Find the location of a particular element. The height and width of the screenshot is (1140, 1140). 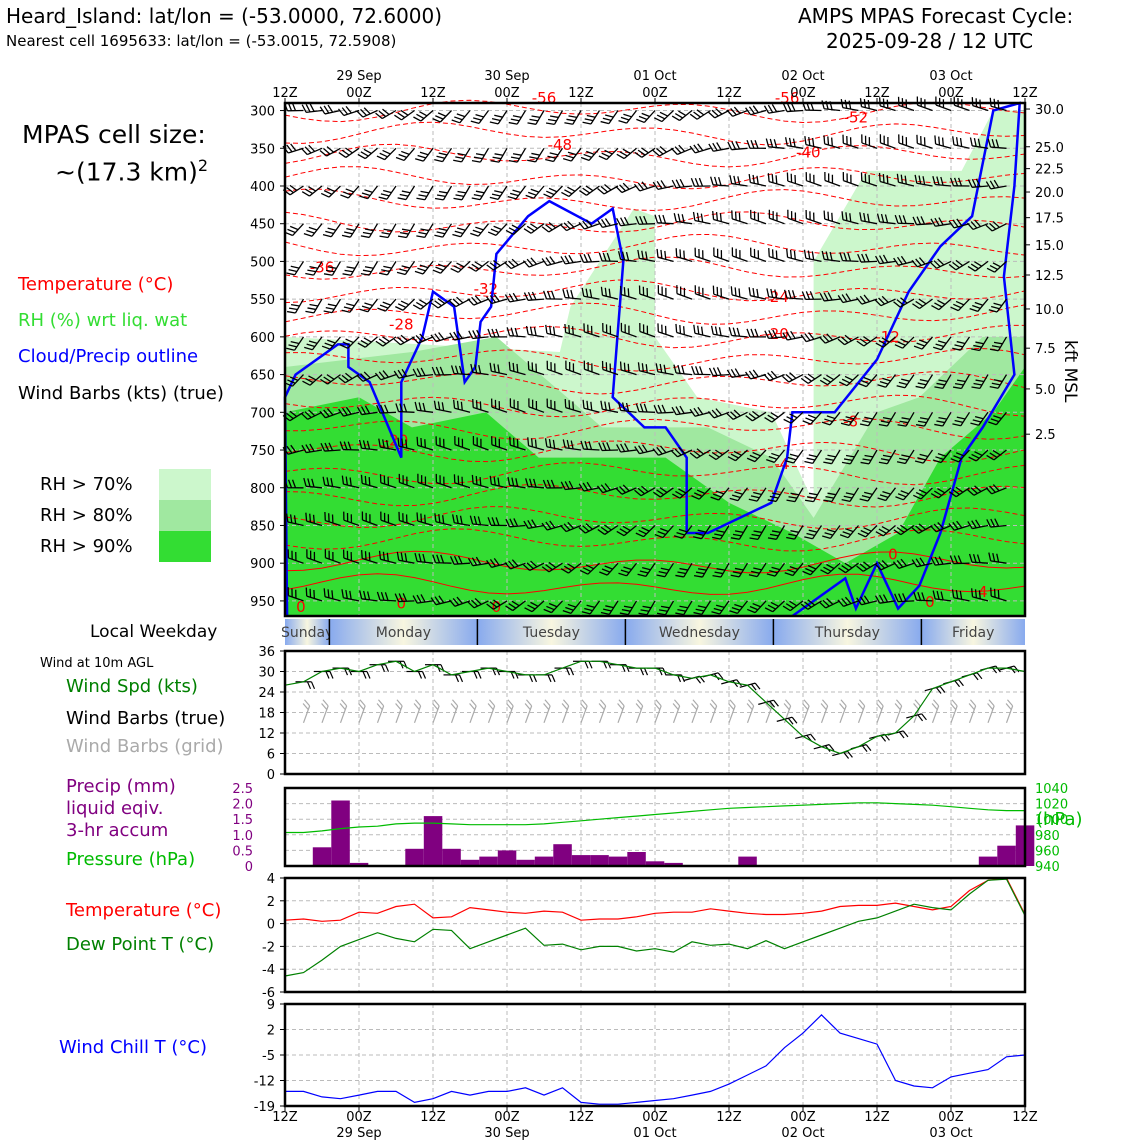

precip-bar is located at coordinates (488, 861).